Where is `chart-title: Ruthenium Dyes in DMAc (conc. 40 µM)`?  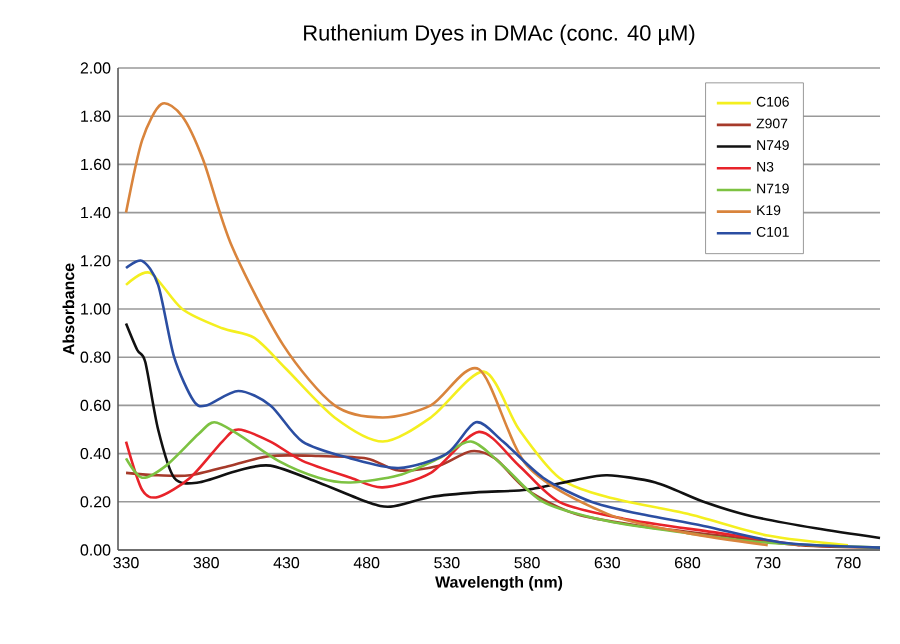 chart-title: Ruthenium Dyes in DMAc (conc. 40 µM) is located at coordinates (499, 34).